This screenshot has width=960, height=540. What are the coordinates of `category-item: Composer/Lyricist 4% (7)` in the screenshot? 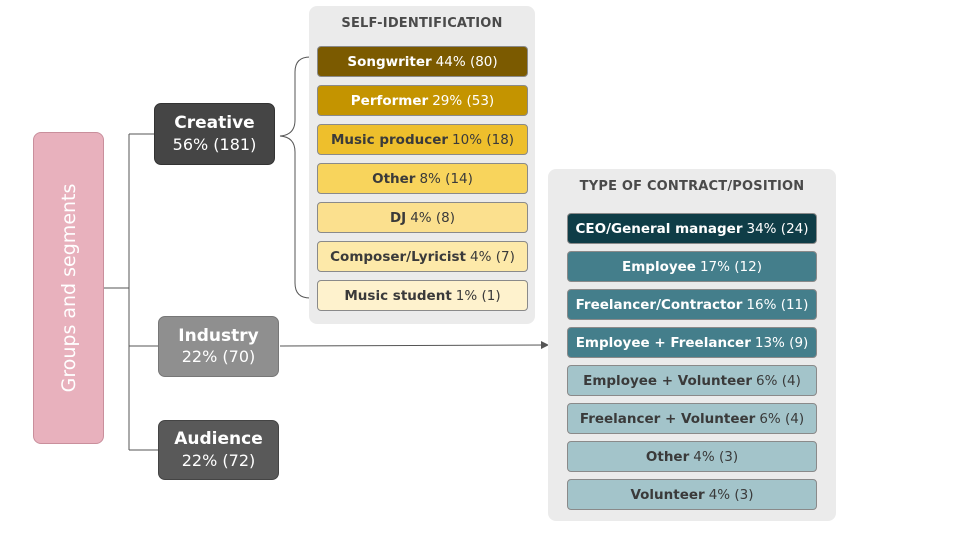 It's located at (422, 256).